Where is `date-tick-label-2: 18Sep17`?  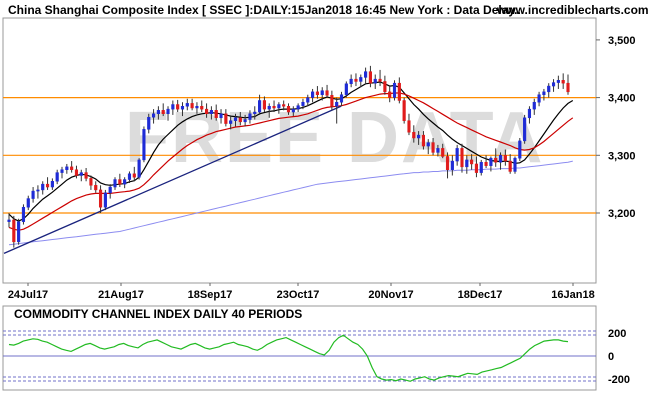 date-tick-label-2: 18Sep17 is located at coordinates (210, 295).